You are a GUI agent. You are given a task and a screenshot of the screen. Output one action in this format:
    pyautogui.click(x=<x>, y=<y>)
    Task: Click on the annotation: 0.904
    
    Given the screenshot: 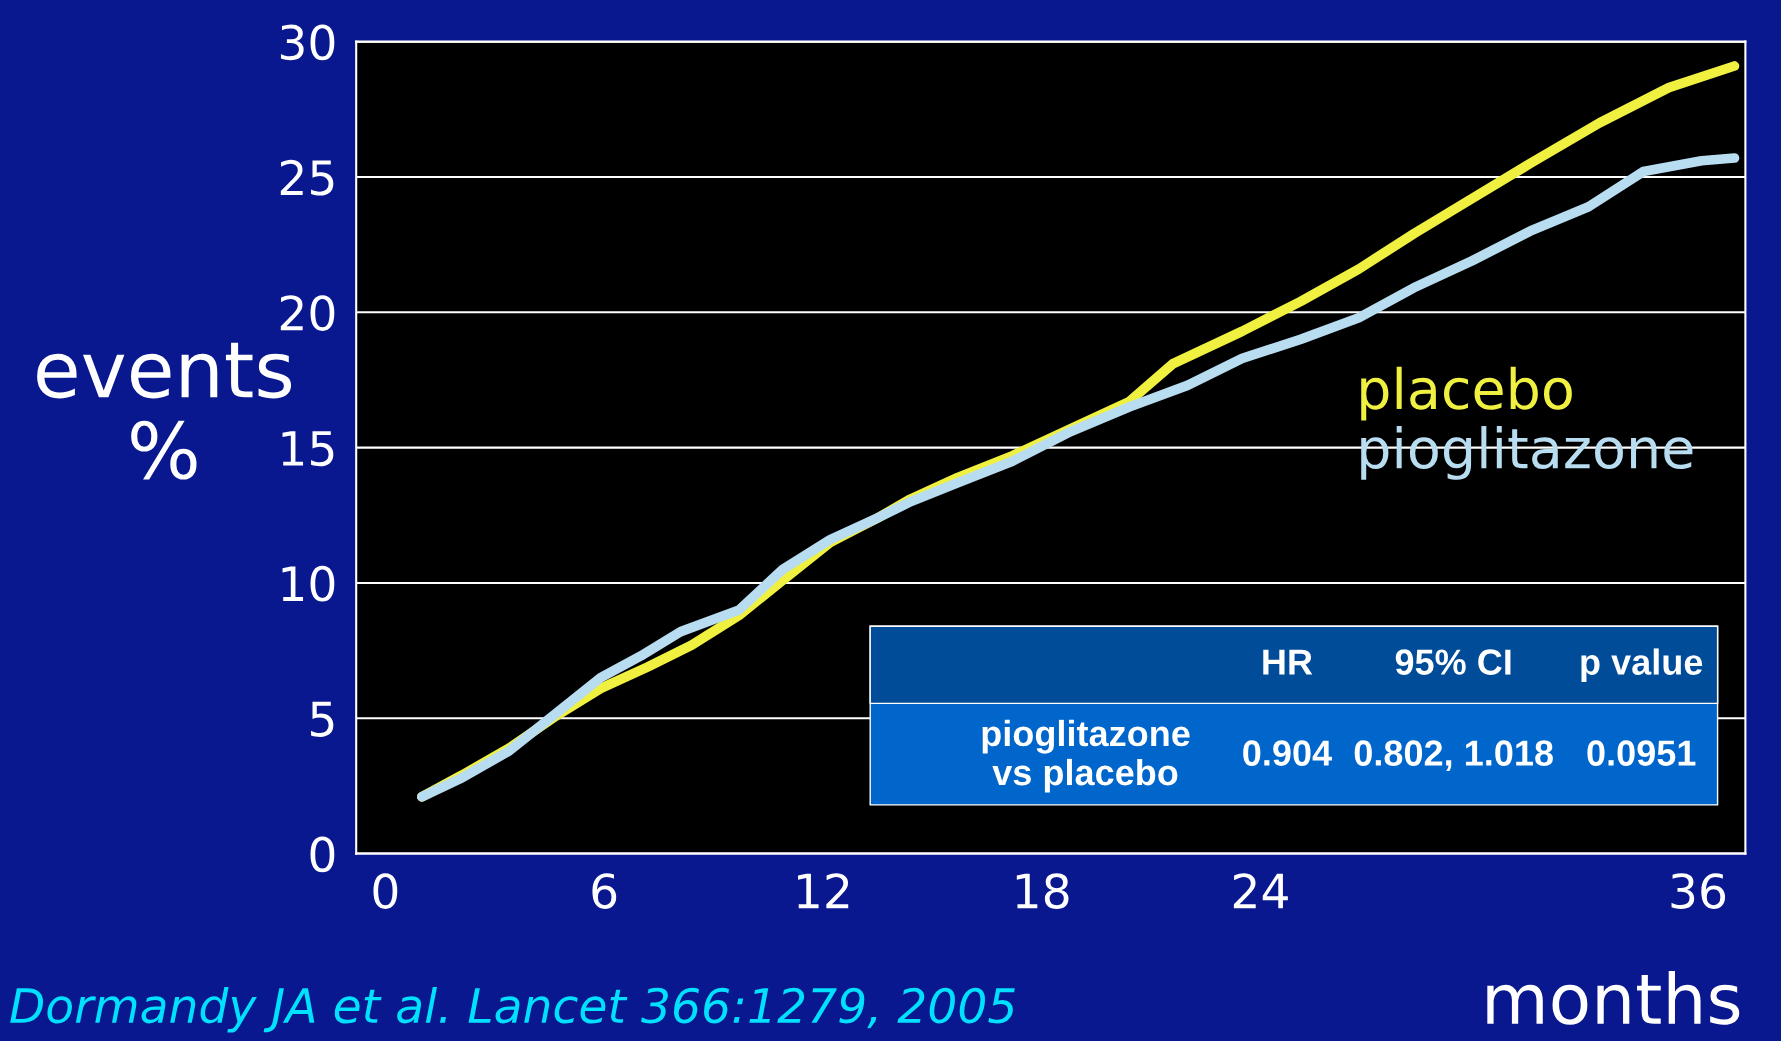 What is the action you would take?
    pyautogui.click(x=1287, y=753)
    